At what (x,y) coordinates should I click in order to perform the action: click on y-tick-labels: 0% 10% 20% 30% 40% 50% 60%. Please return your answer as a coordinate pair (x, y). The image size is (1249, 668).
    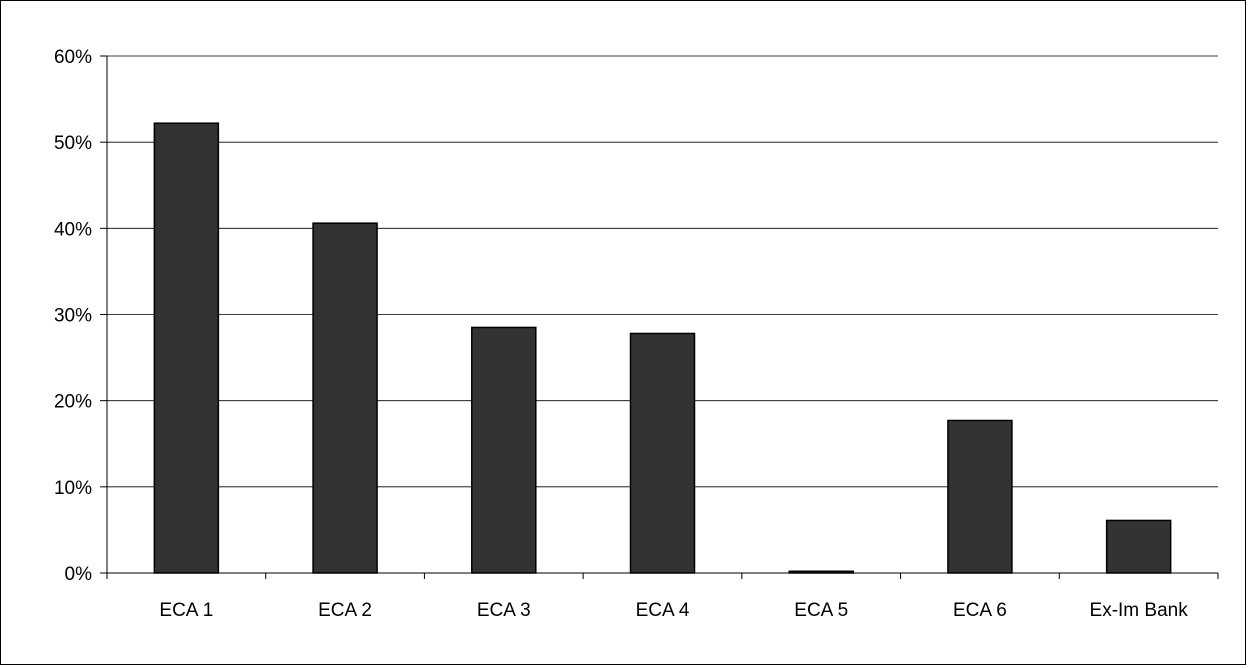
    Looking at the image, I should click on (73, 316).